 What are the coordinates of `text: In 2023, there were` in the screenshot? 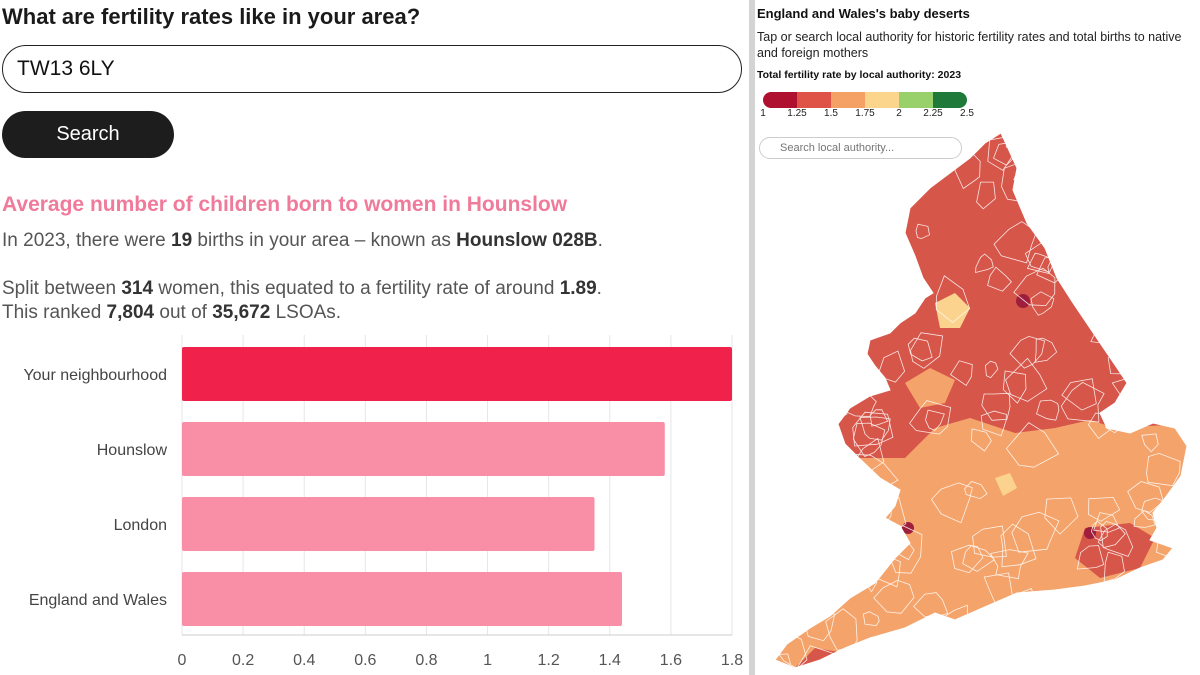 It's located at (86, 240).